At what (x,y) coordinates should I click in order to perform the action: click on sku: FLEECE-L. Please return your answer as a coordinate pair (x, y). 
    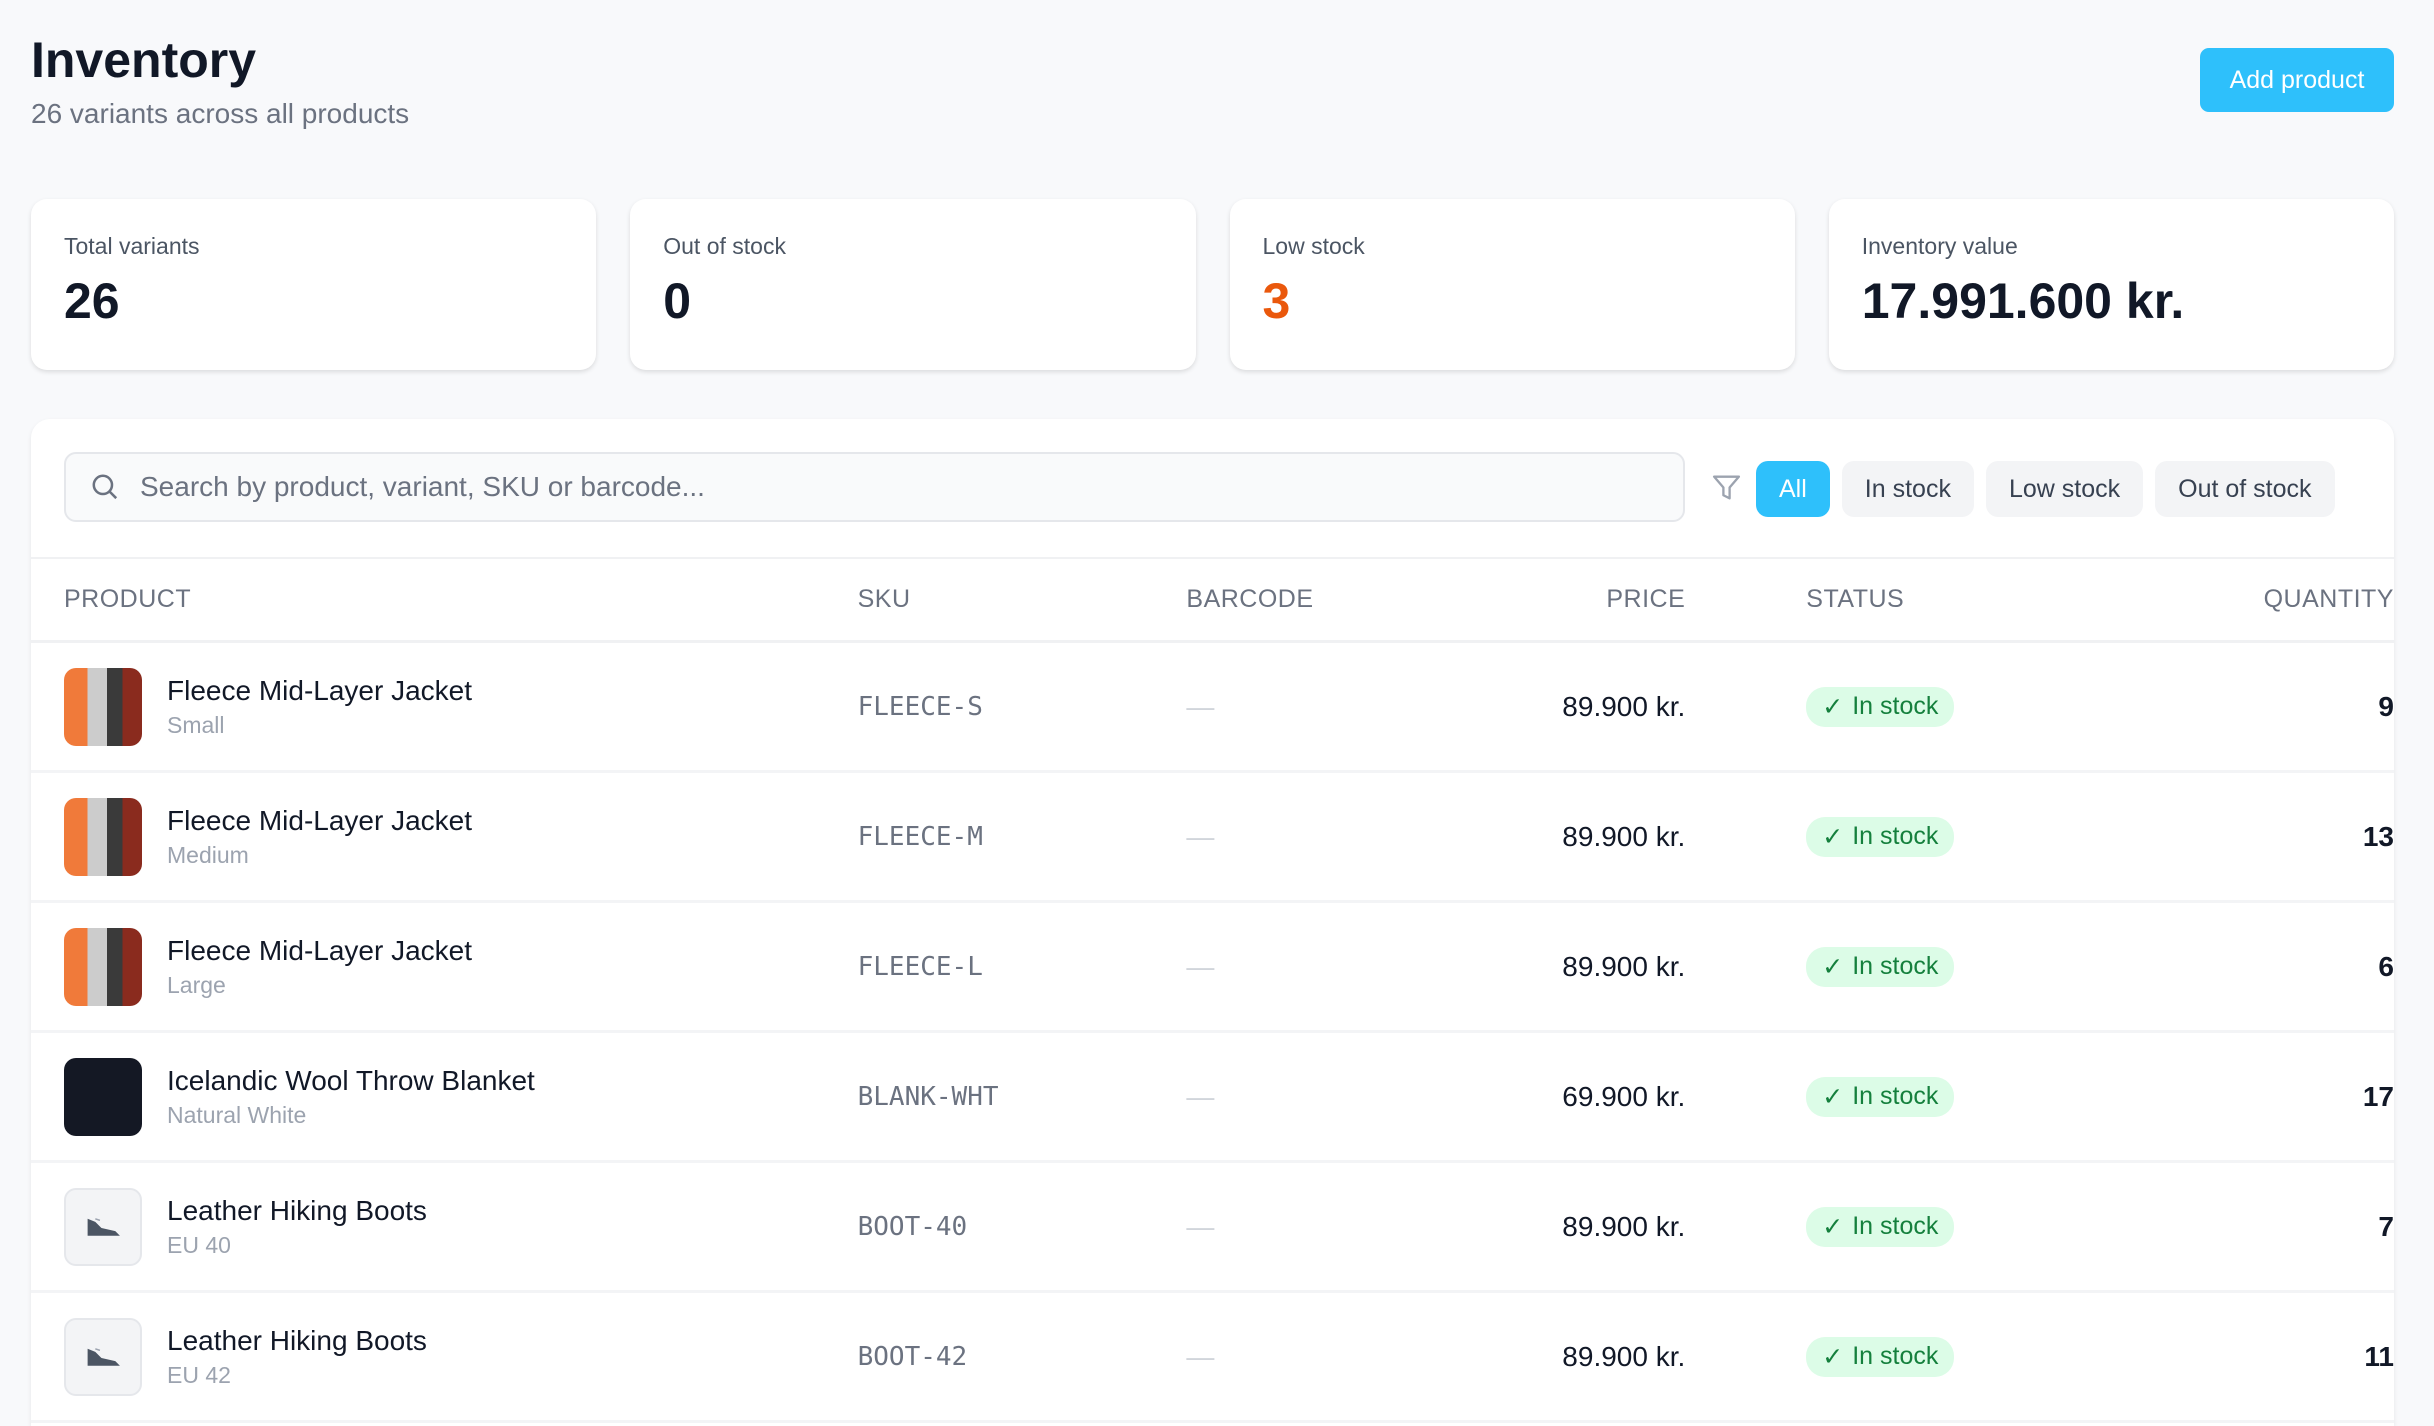
    Looking at the image, I should click on (1022, 967).